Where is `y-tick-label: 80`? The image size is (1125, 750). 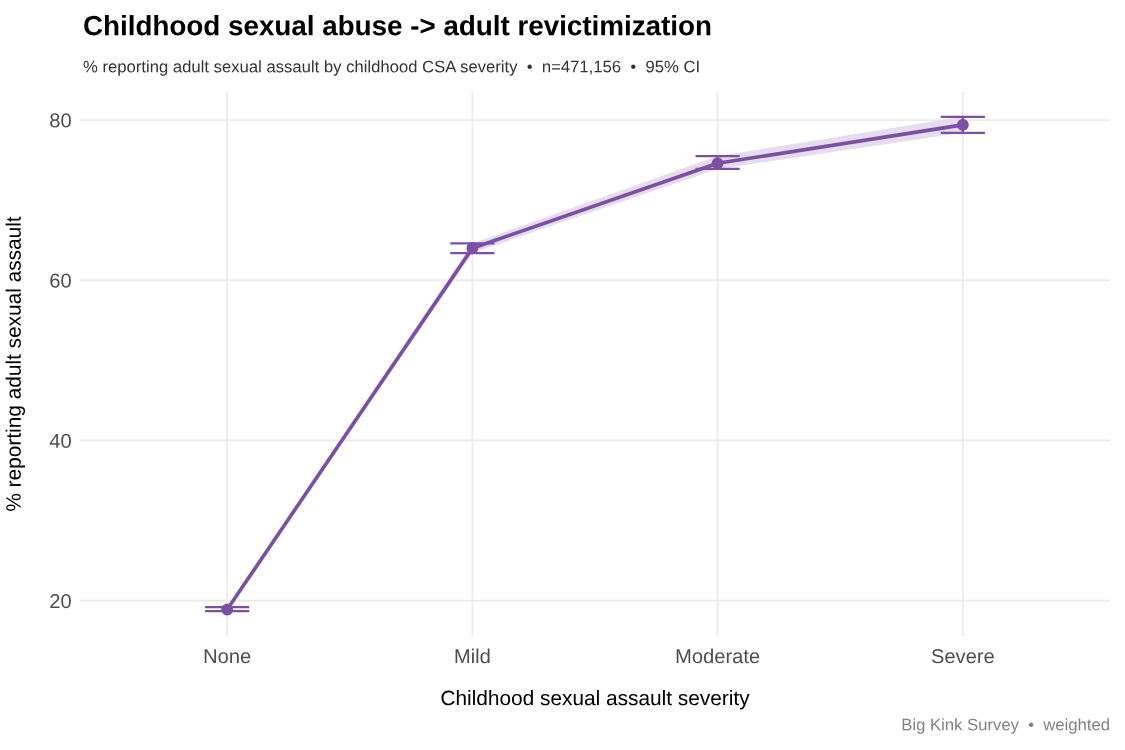 y-tick-label: 80 is located at coordinates (60, 120).